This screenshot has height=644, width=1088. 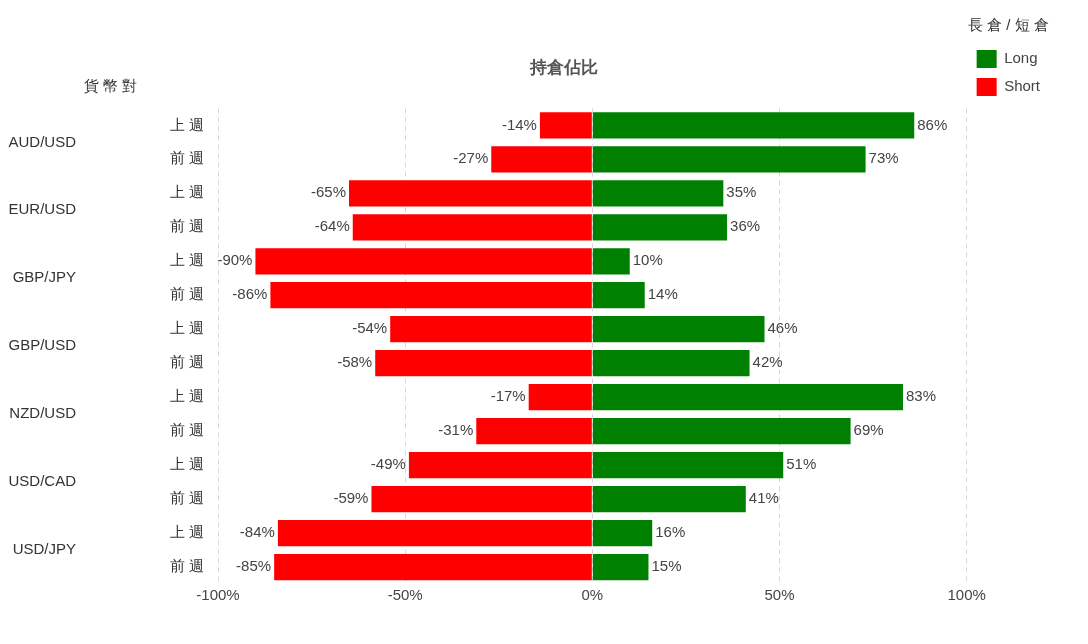 I want to click on text: AUD/USD, so click(x=42, y=141).